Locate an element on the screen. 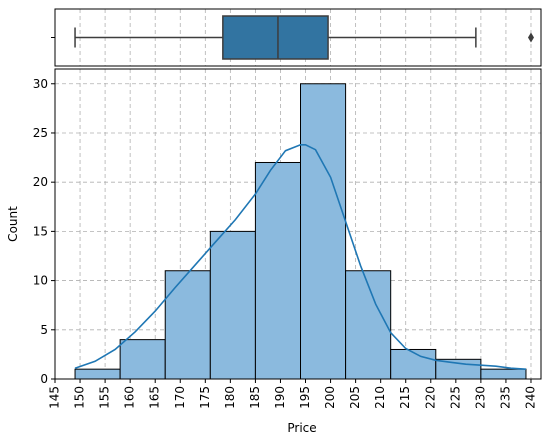  x-tick-label: 170 is located at coordinates (180, 397).